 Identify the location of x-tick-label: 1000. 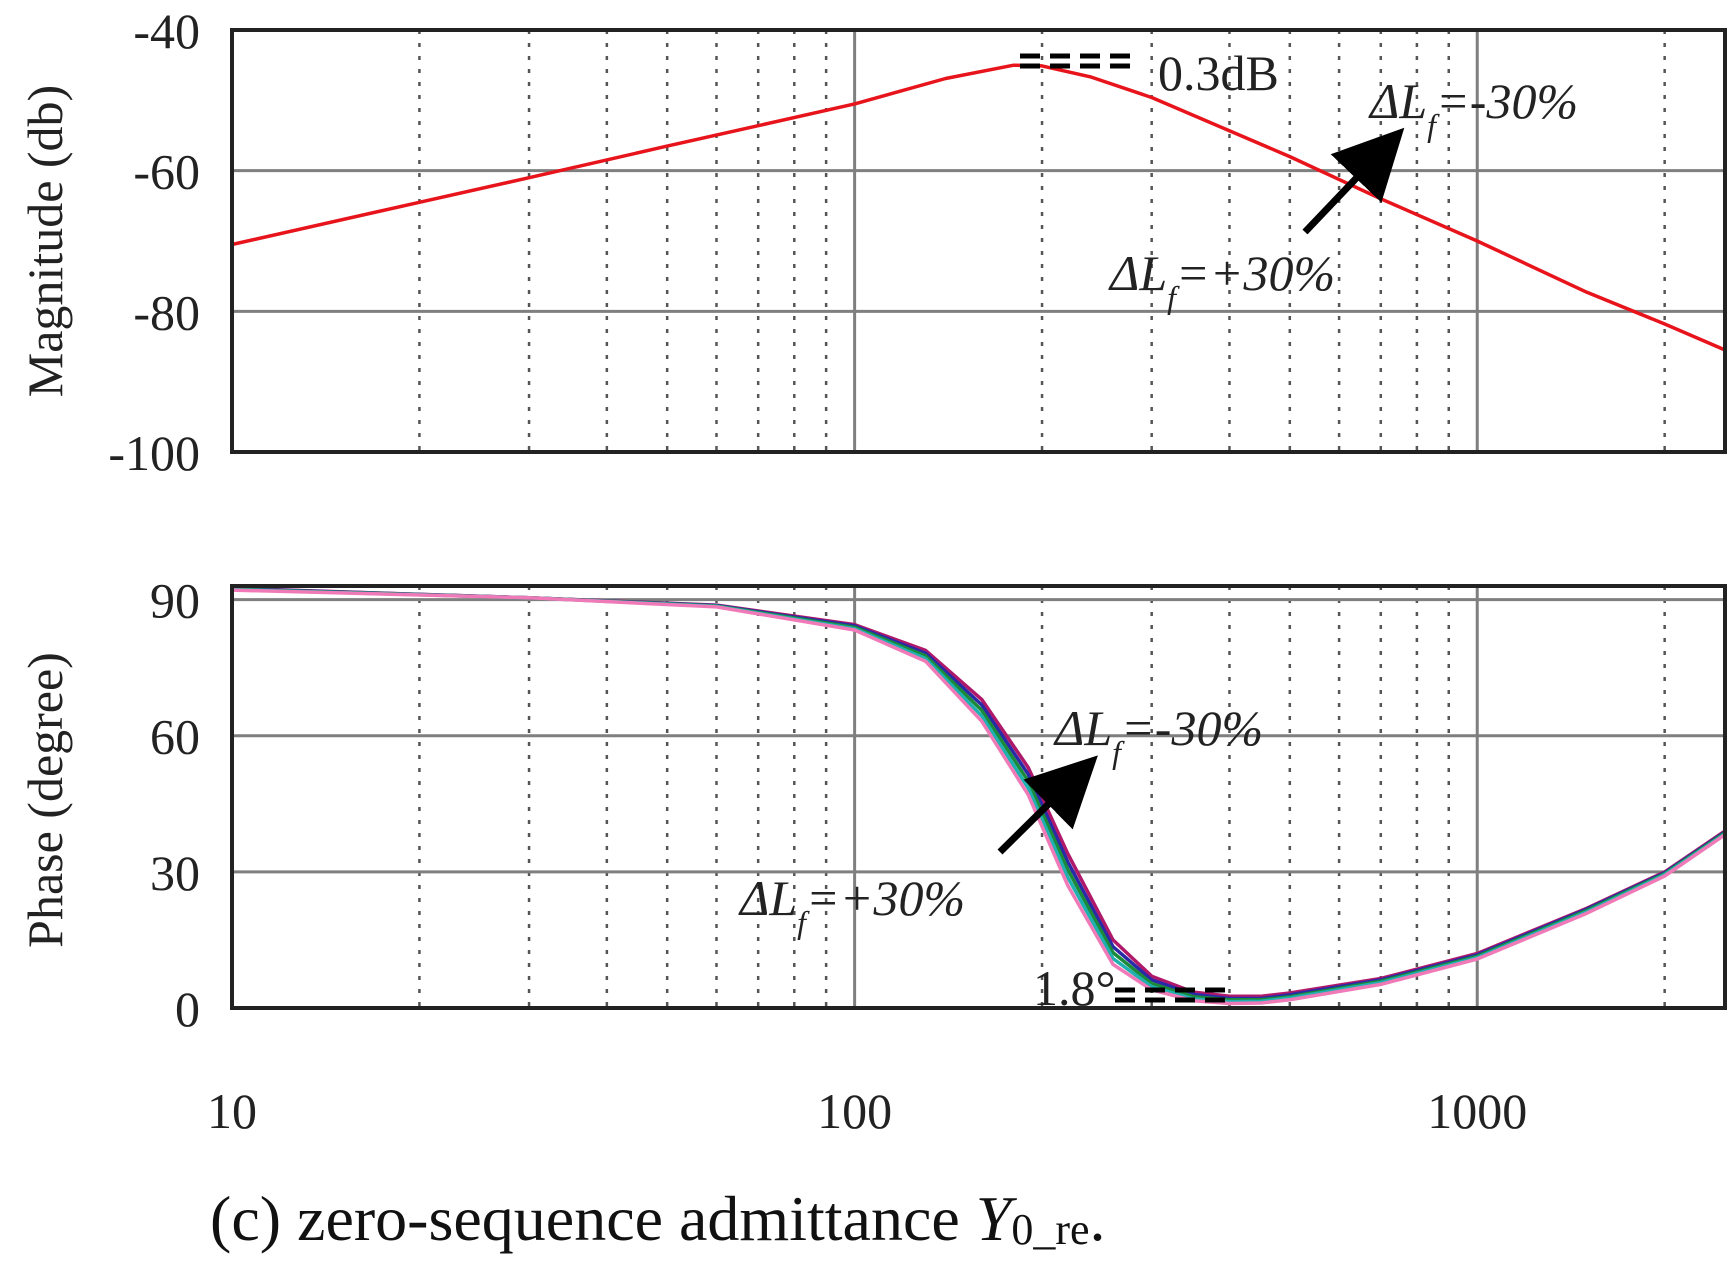
(1477, 1111).